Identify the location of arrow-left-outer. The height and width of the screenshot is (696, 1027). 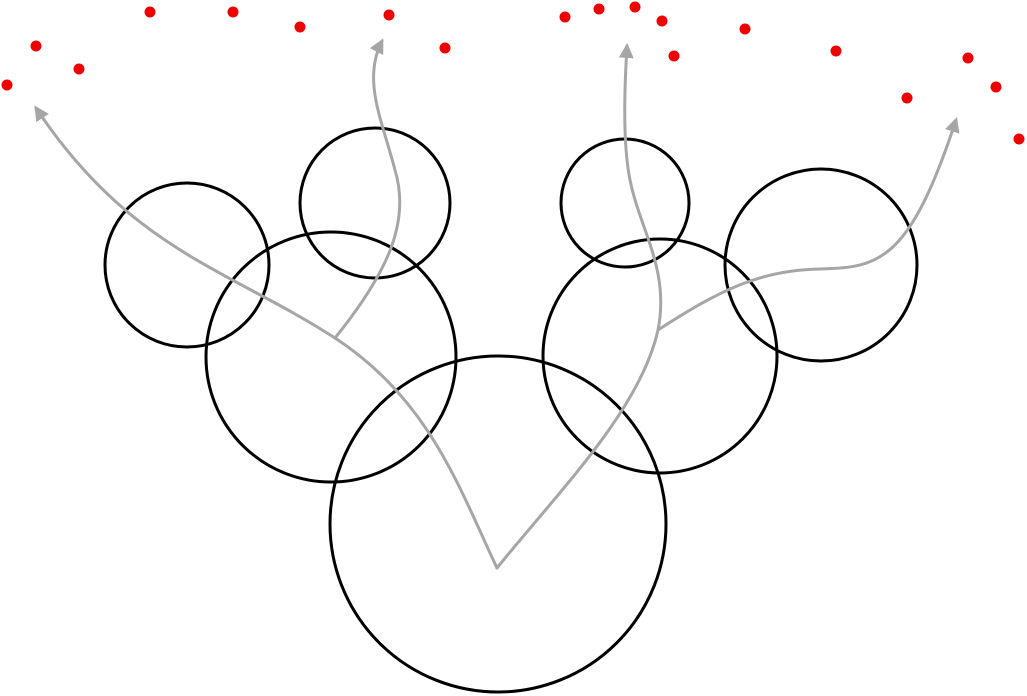
(185, 222).